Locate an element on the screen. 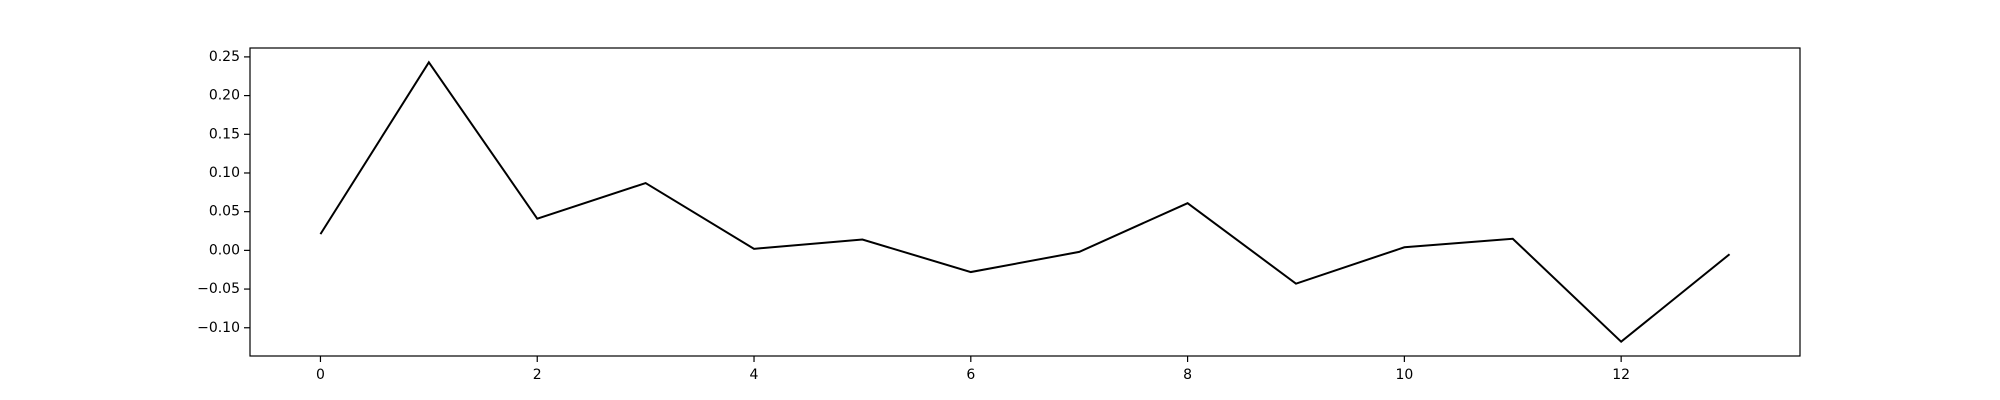 The width and height of the screenshot is (2000, 400). x-tick-label: 4 is located at coordinates (754, 375).